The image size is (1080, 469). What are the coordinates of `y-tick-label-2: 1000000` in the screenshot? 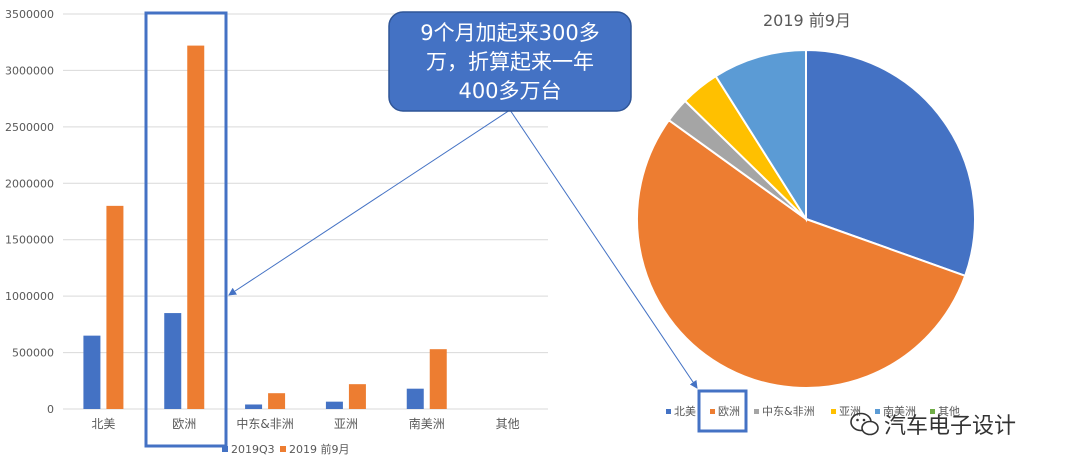 It's located at (29, 296).